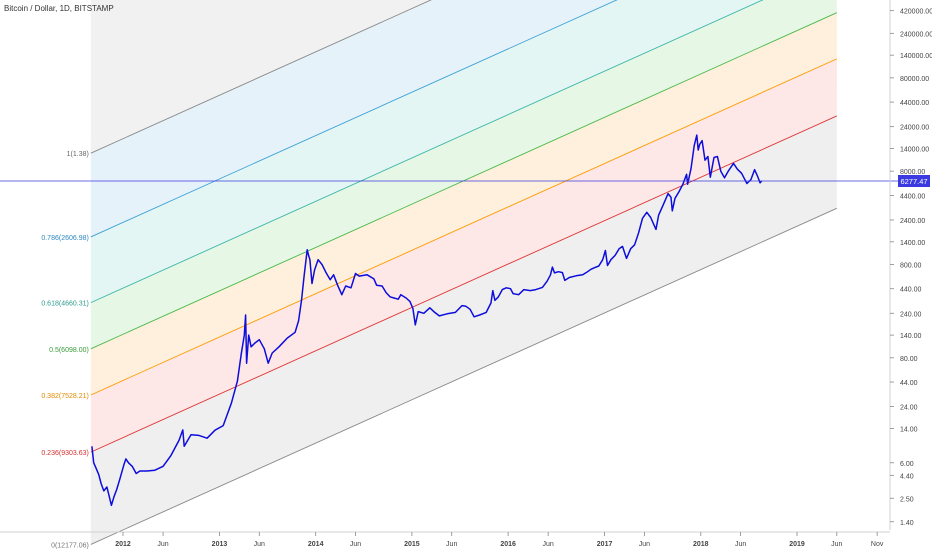 The width and height of the screenshot is (932, 555). Describe the element at coordinates (465, 180) in the screenshot. I see `current-price-line: 6277.47` at that location.